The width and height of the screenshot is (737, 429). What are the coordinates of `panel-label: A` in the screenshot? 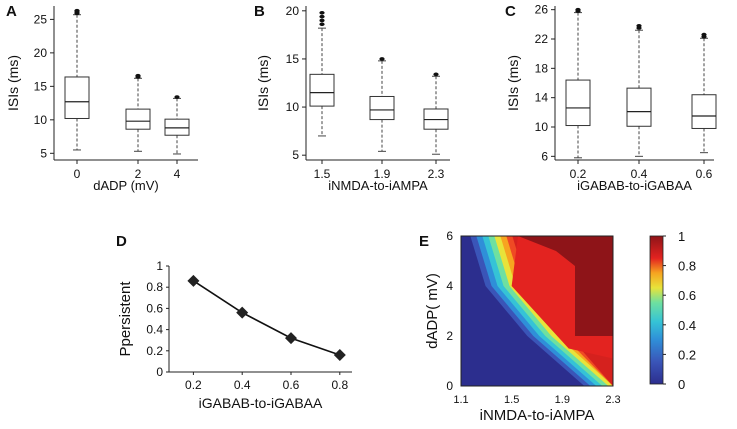 It's located at (11, 11).